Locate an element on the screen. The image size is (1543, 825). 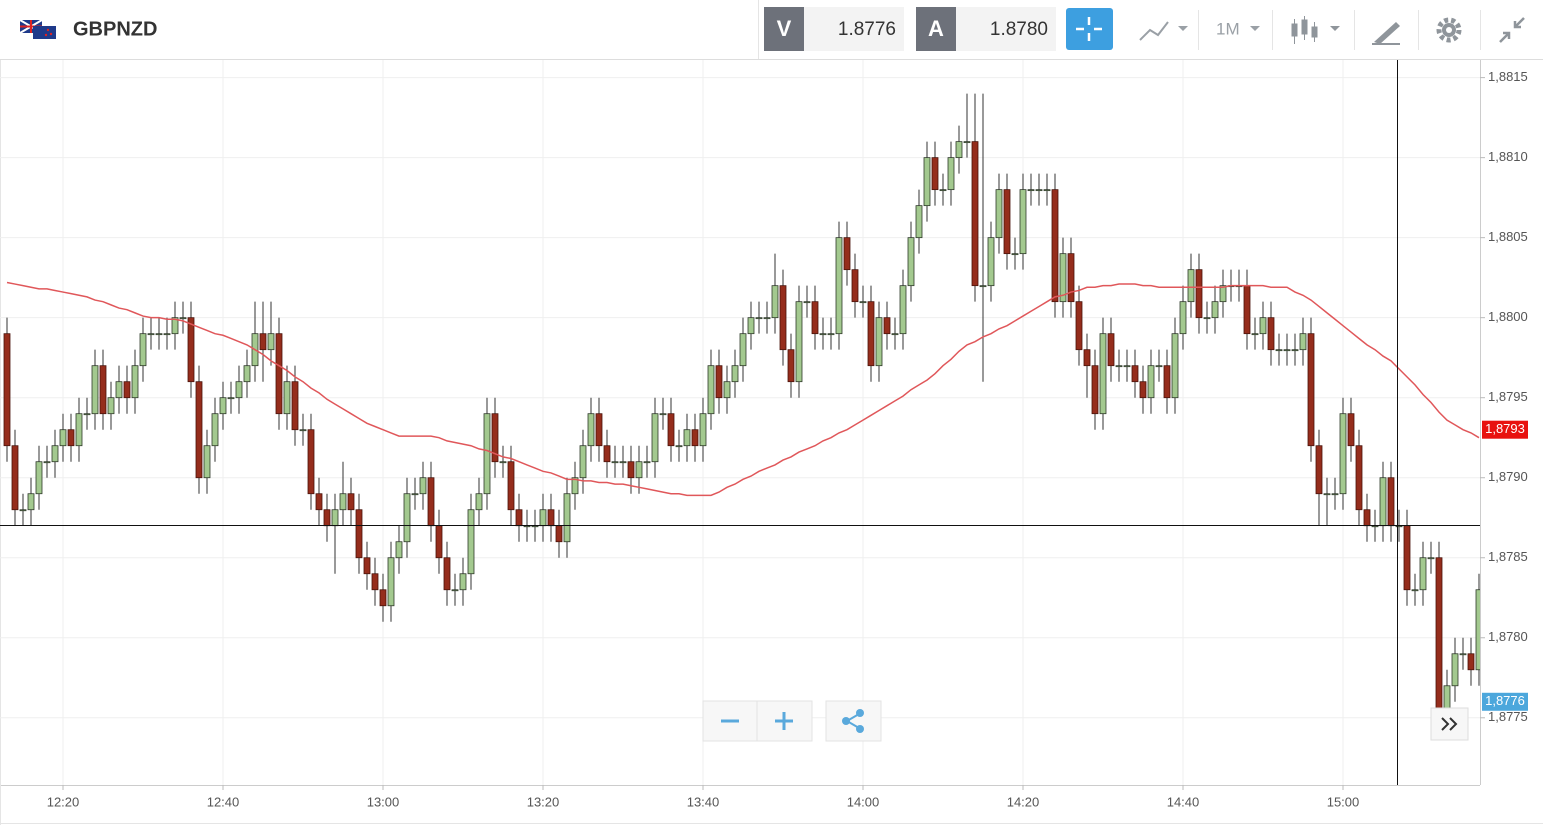
timeframe: 1M is located at coordinates (1228, 28).